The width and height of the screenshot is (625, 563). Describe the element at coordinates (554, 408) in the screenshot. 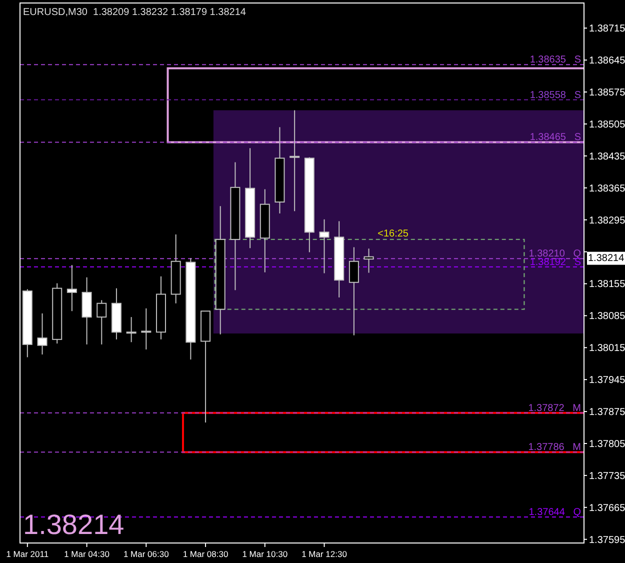

I see `ref-line-label: 1.37872 M` at that location.